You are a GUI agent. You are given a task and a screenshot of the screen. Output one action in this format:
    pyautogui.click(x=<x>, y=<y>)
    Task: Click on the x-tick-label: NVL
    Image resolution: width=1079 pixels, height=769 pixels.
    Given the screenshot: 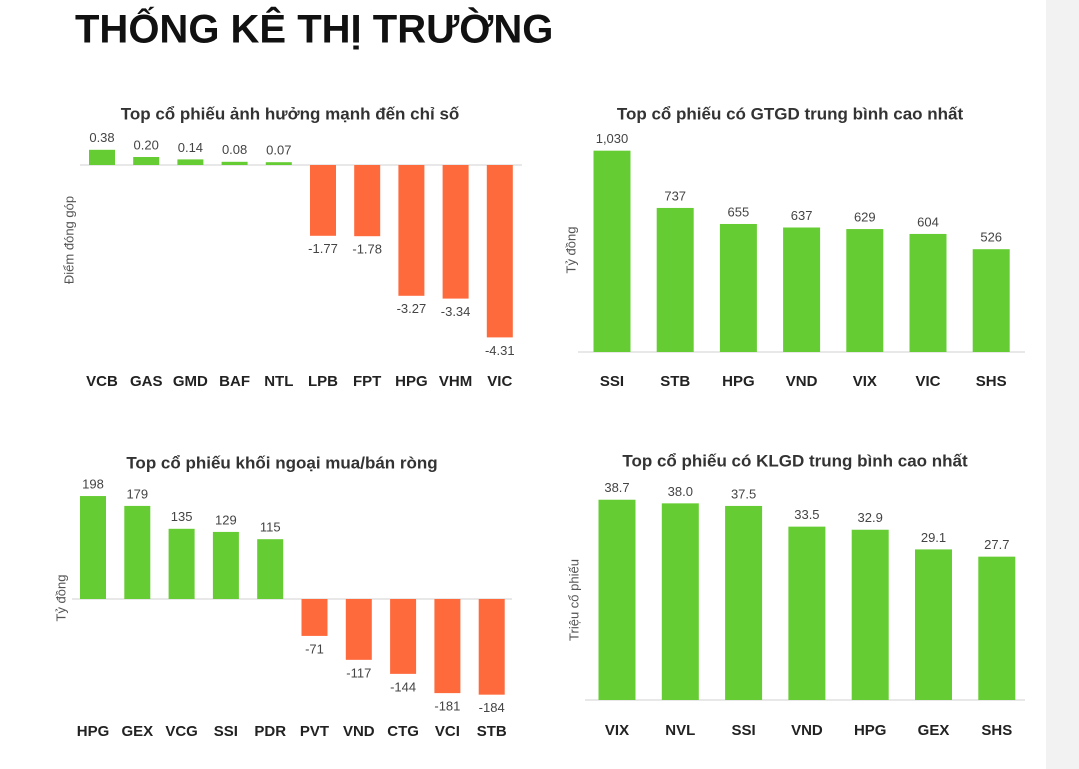 What is the action you would take?
    pyautogui.click(x=680, y=730)
    